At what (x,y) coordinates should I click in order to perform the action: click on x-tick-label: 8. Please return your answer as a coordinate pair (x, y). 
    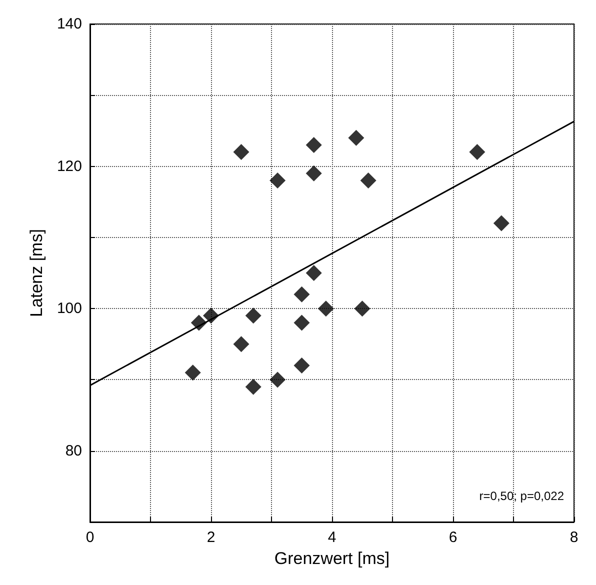
    Looking at the image, I should click on (574, 537).